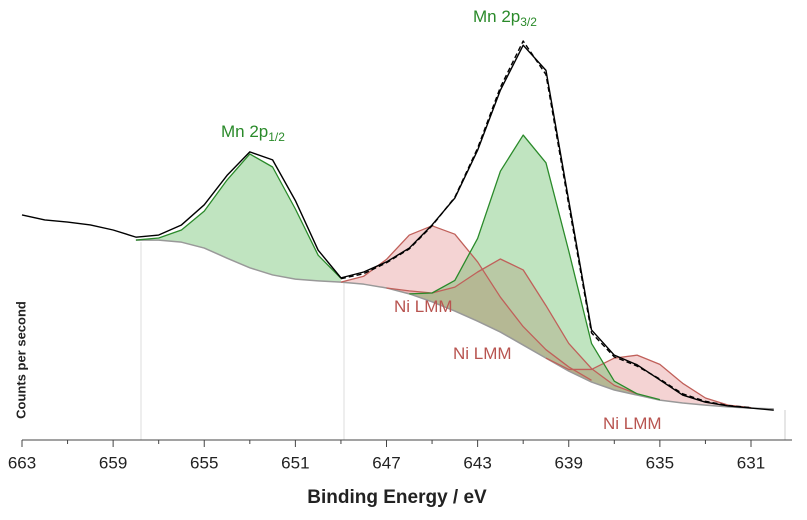 This screenshot has height=520, width=807. I want to click on x-tick-label: 651, so click(295, 462).